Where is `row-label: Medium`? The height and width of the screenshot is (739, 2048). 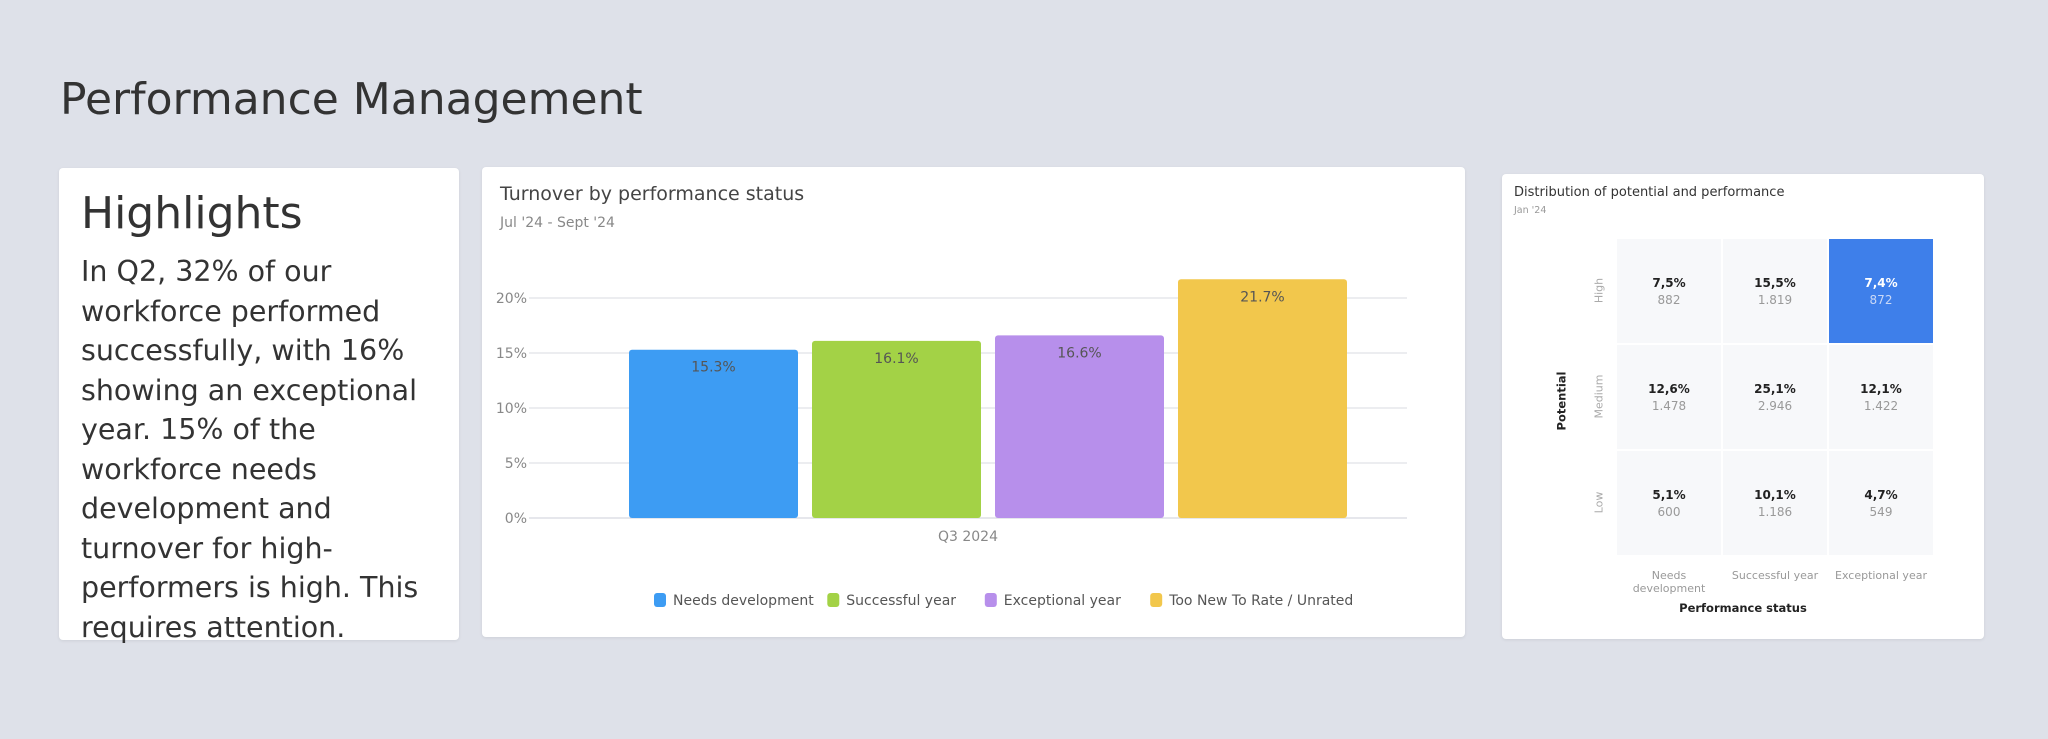
row-label: Medium is located at coordinates (1599, 396).